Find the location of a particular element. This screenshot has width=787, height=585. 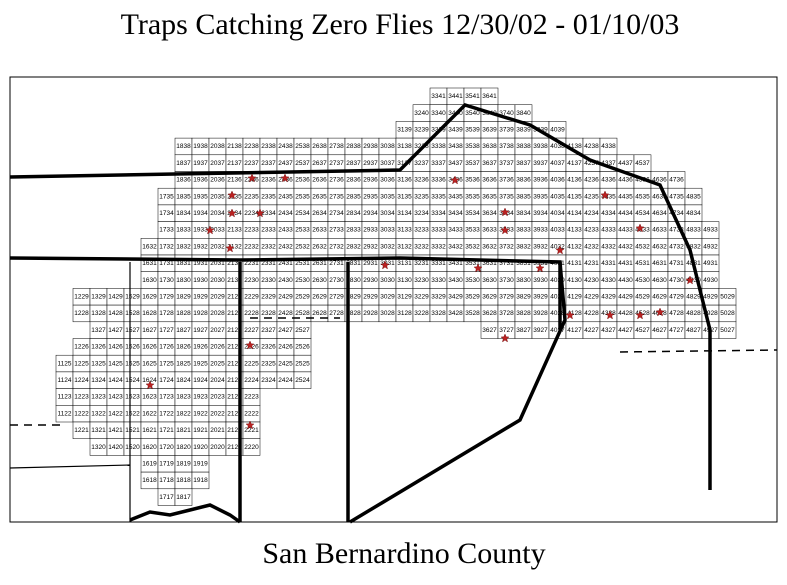

cell-label: 3236 is located at coordinates (421, 180).